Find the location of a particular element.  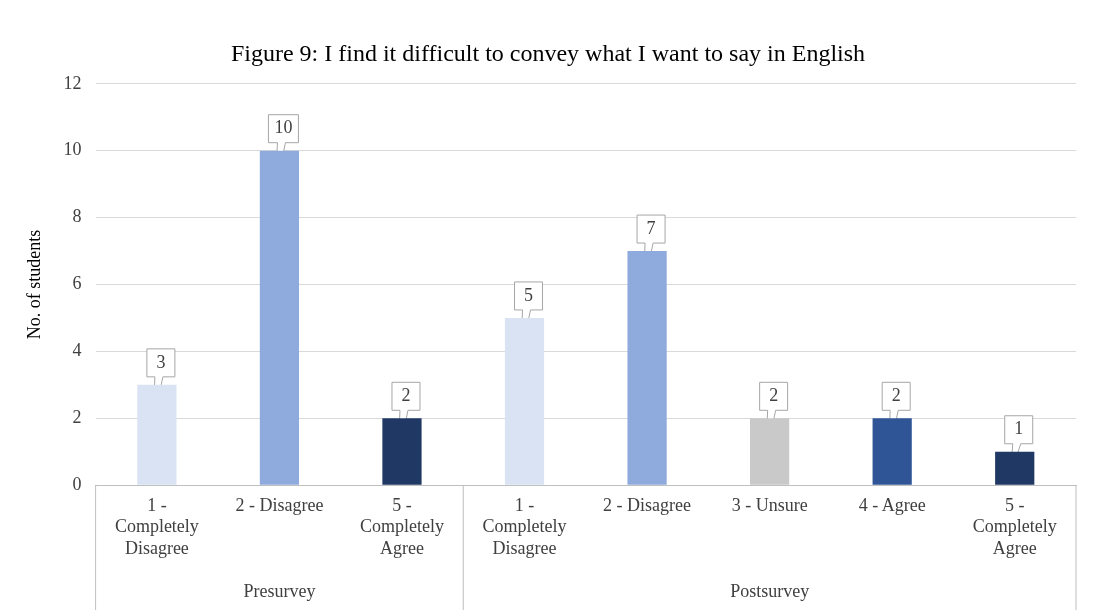

data-label: 5 is located at coordinates (529, 294).